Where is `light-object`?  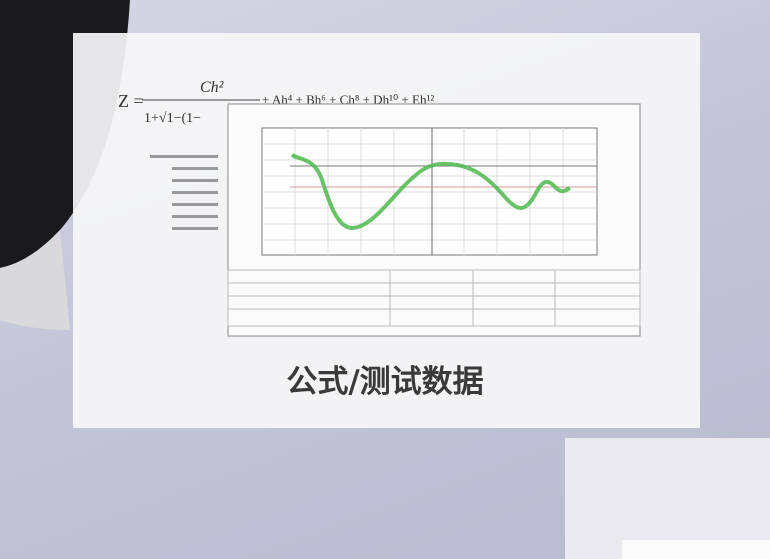 light-object is located at coordinates (35, 280).